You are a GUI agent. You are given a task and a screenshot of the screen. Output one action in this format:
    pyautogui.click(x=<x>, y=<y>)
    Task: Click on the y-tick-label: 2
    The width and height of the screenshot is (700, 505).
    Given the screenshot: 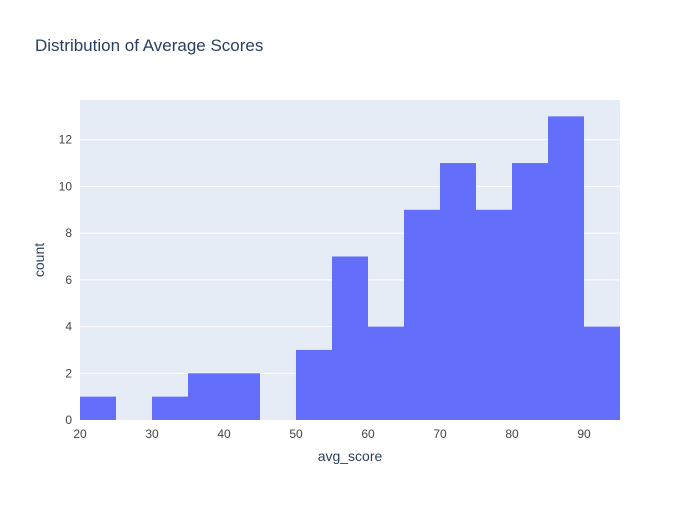 What is the action you would take?
    pyautogui.click(x=68, y=373)
    